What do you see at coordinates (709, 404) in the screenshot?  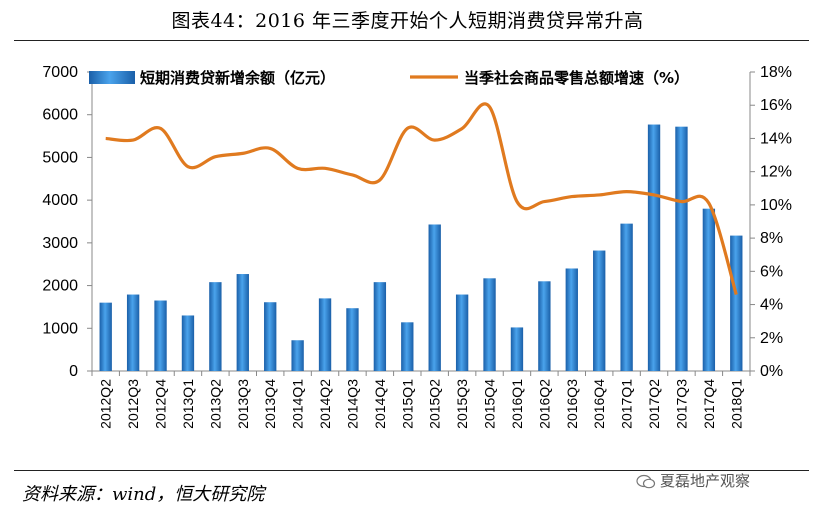 I see `x-tick-label: 2017Q4` at bounding box center [709, 404].